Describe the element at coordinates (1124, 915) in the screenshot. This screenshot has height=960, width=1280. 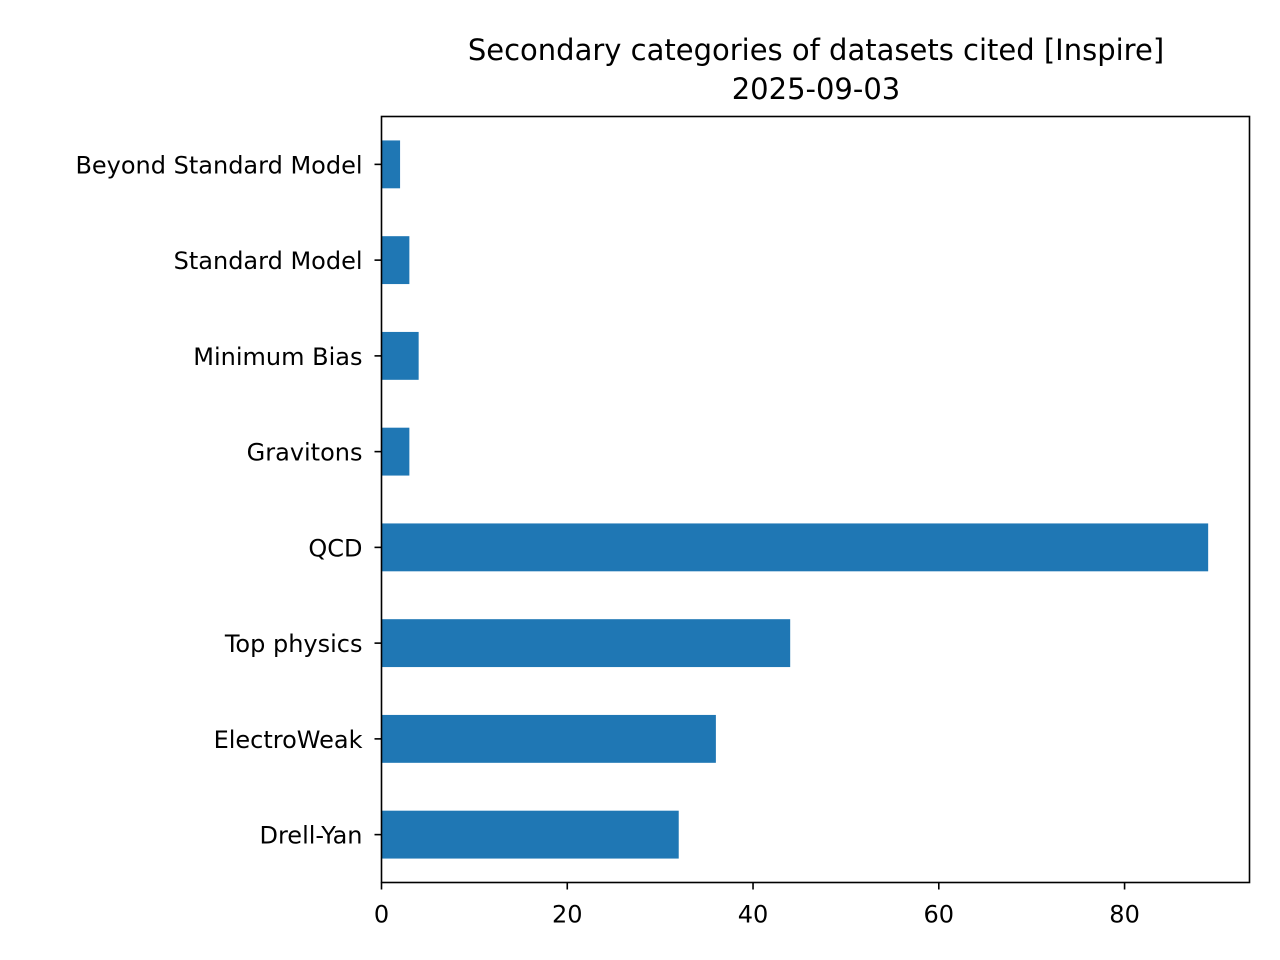
I see `x-tick-label: 80` at that location.